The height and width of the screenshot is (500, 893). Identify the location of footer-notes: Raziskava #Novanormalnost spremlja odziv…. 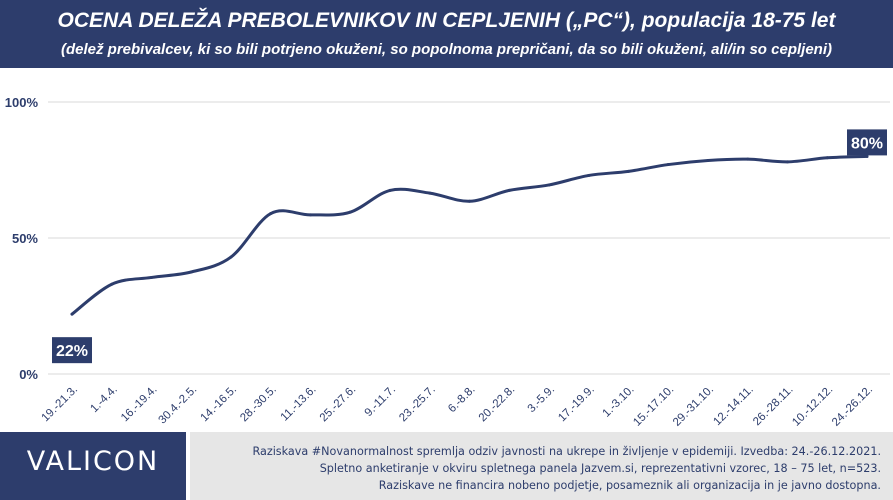
(541, 466).